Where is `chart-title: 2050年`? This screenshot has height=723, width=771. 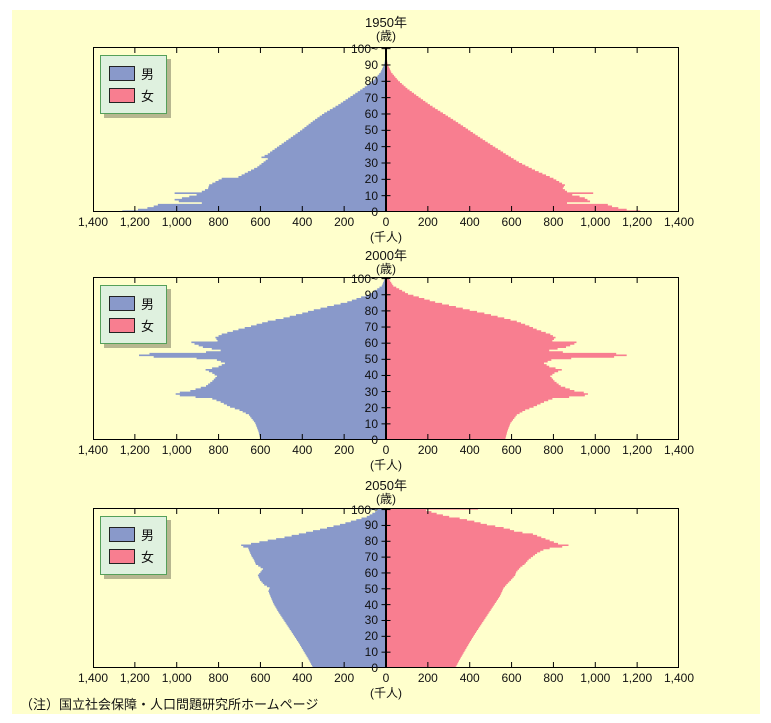
chart-title: 2050年 is located at coordinates (386, 485).